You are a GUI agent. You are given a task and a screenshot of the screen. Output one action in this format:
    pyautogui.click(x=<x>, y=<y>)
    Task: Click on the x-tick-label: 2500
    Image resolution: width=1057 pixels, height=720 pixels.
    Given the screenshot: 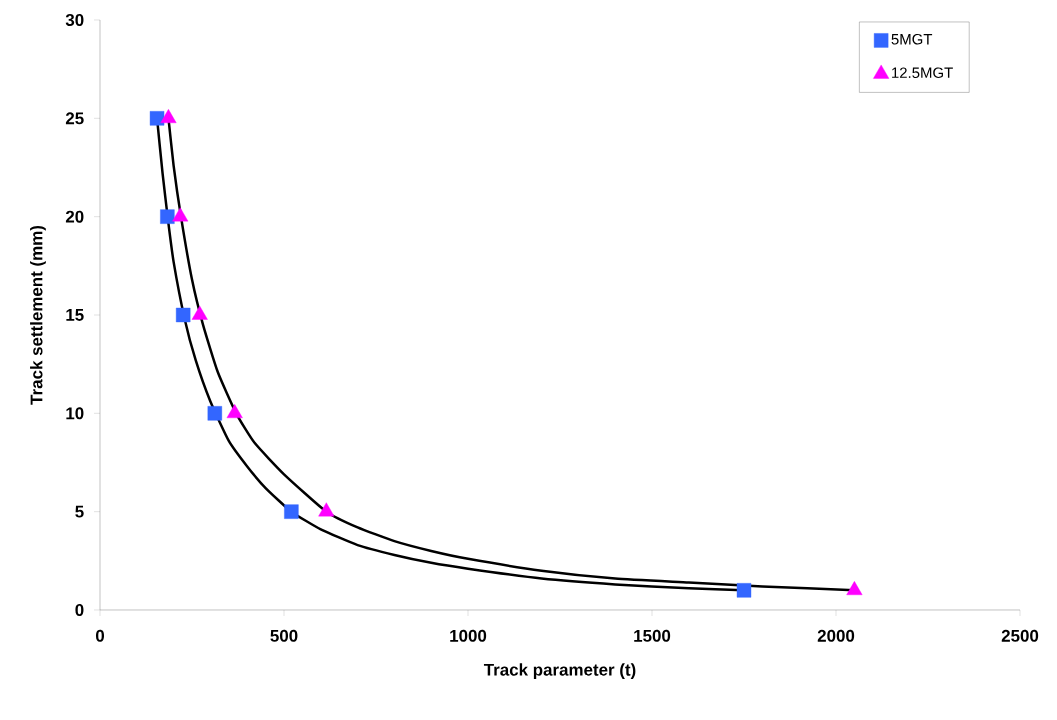 What is the action you would take?
    pyautogui.click(x=1020, y=635)
    